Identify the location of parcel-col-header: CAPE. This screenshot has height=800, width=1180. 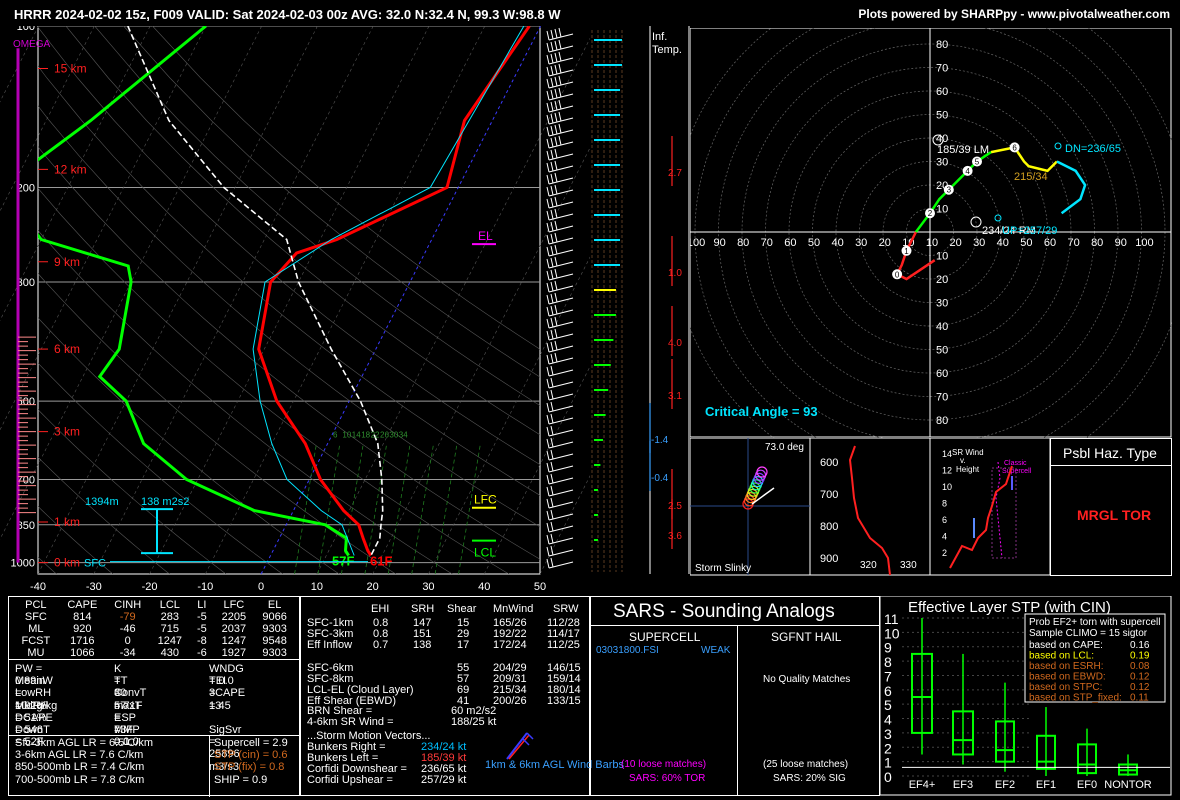
(82, 605).